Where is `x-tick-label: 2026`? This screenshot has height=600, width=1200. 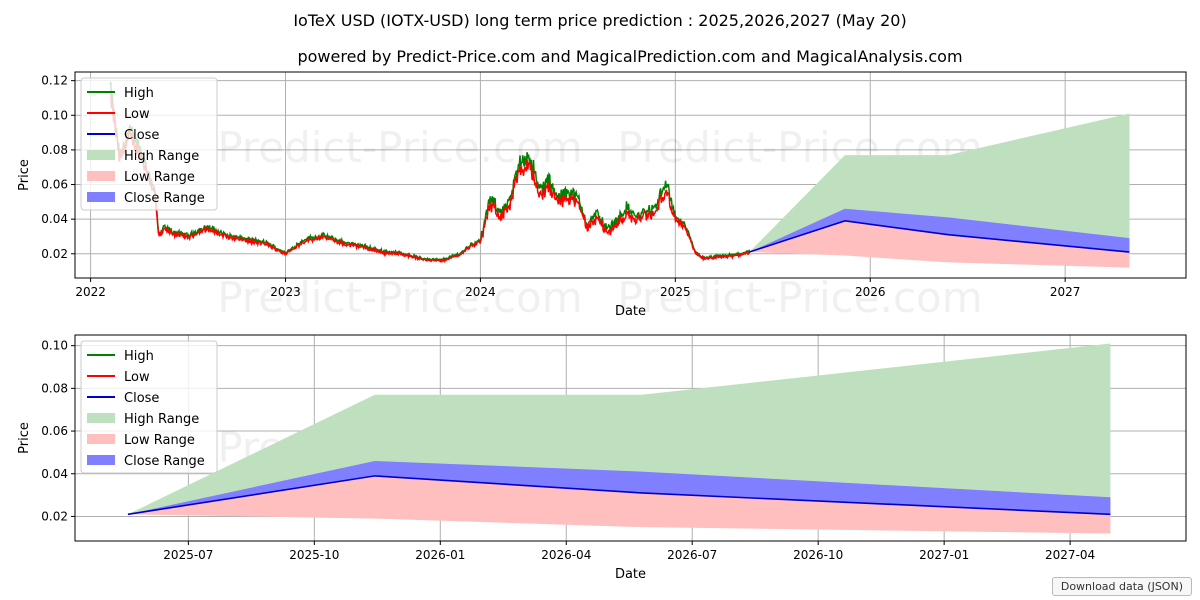 x-tick-label: 2026 is located at coordinates (870, 292).